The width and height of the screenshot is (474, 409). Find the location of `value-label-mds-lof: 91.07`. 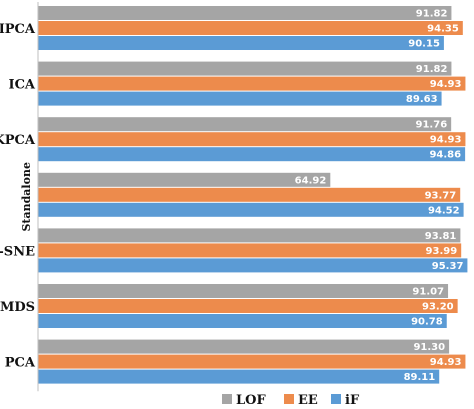

value-label-mds-lof: 91.07 is located at coordinates (428, 292).